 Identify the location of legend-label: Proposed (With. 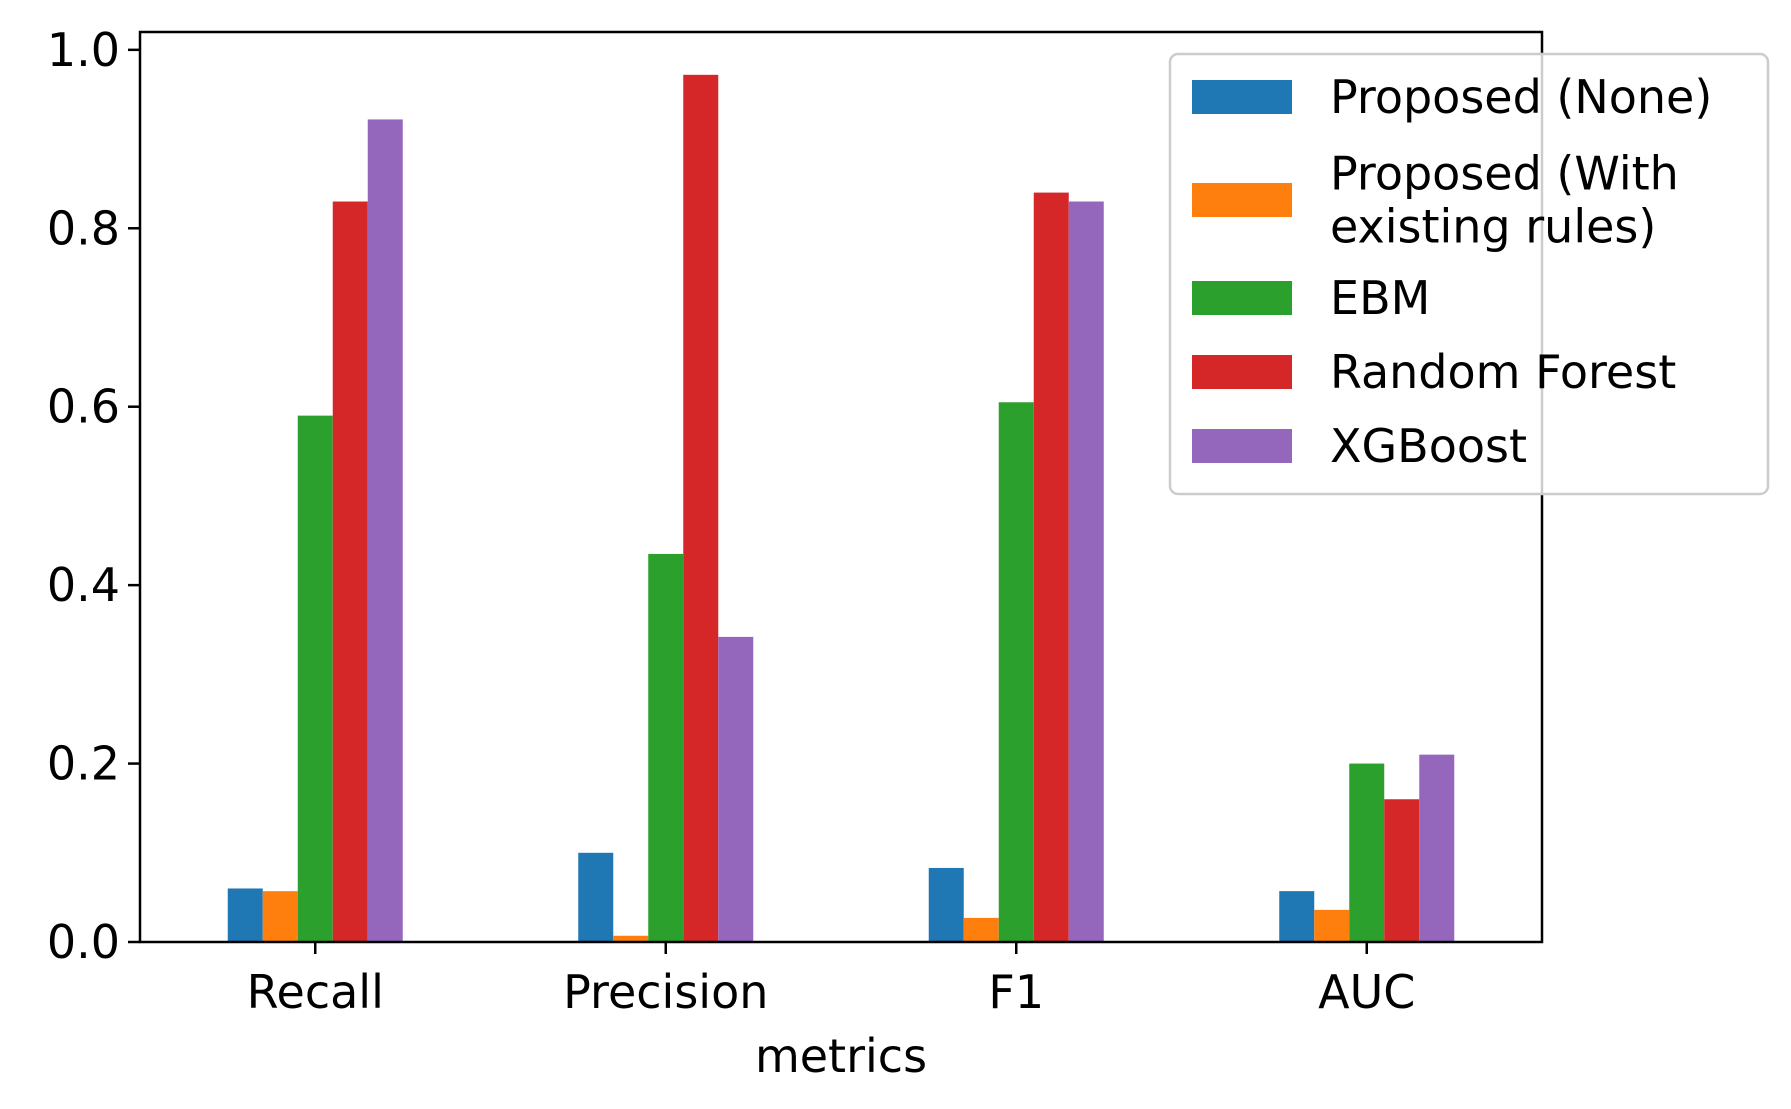
(1504, 174).